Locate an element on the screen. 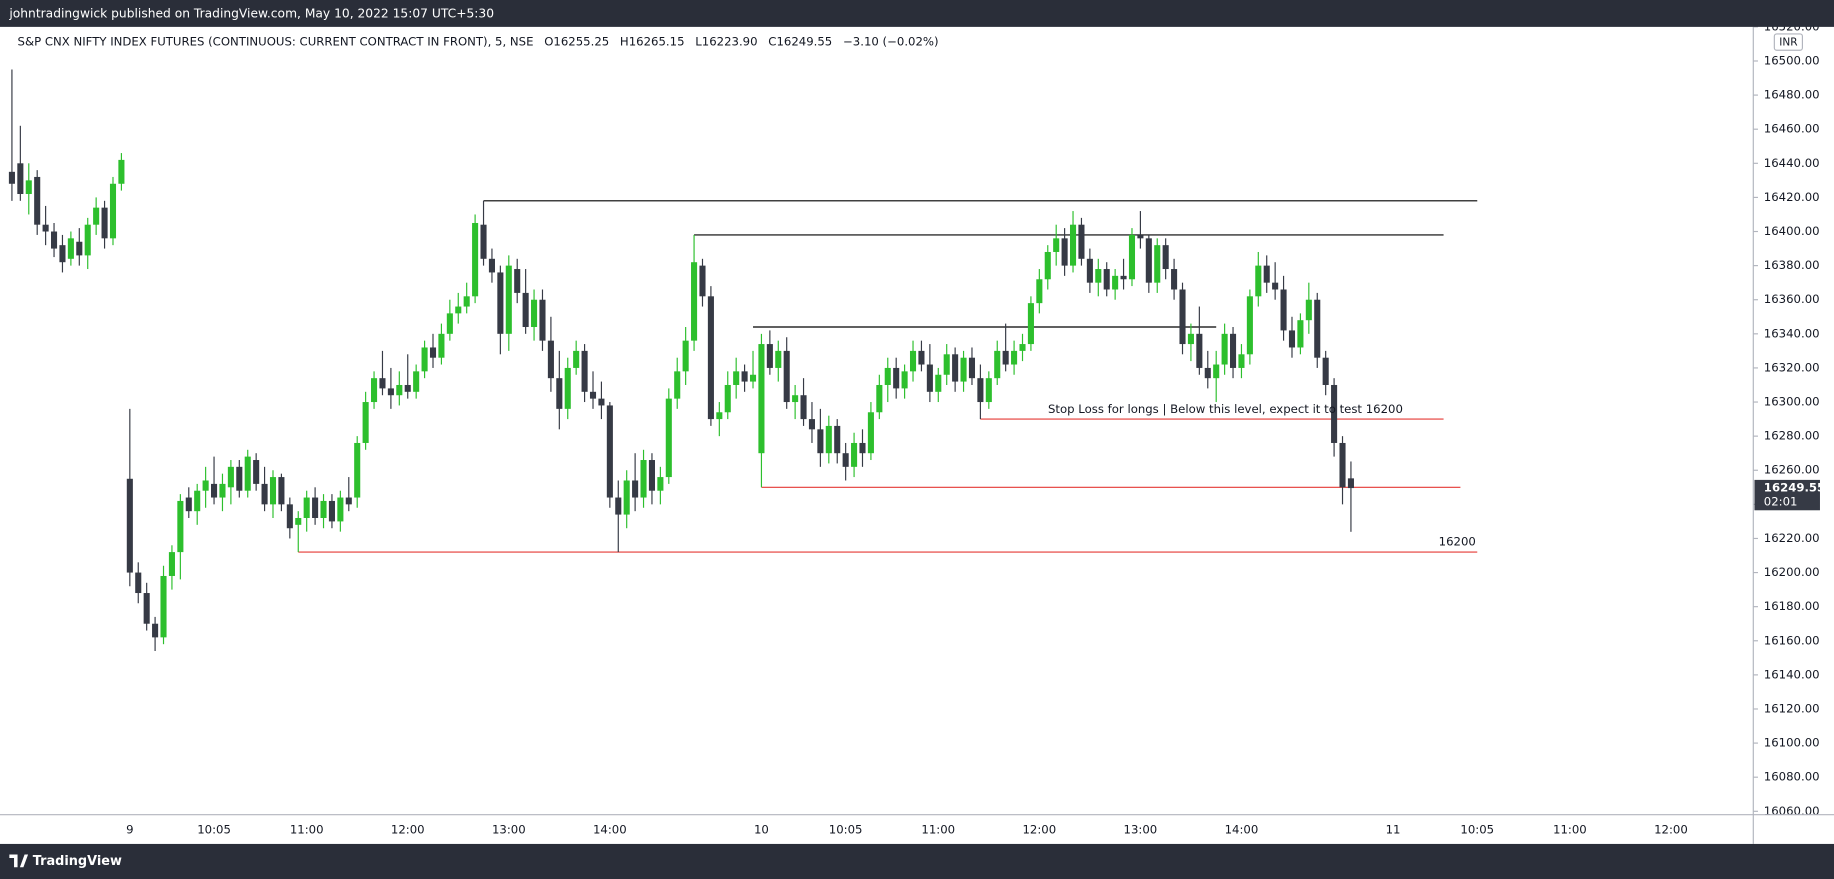  x-tick-label: 11 is located at coordinates (1393, 829).